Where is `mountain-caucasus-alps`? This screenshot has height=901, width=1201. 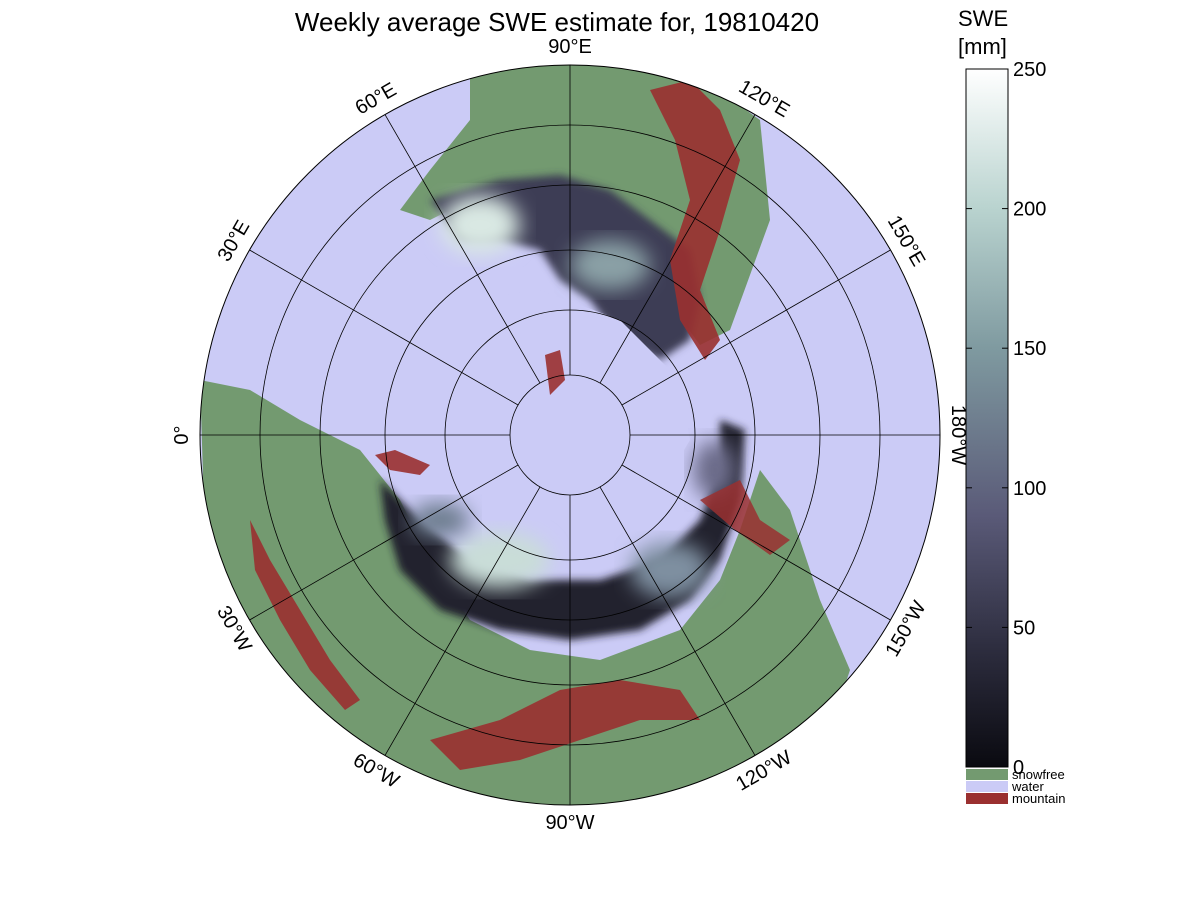 mountain-caucasus-alps is located at coordinates (305, 615).